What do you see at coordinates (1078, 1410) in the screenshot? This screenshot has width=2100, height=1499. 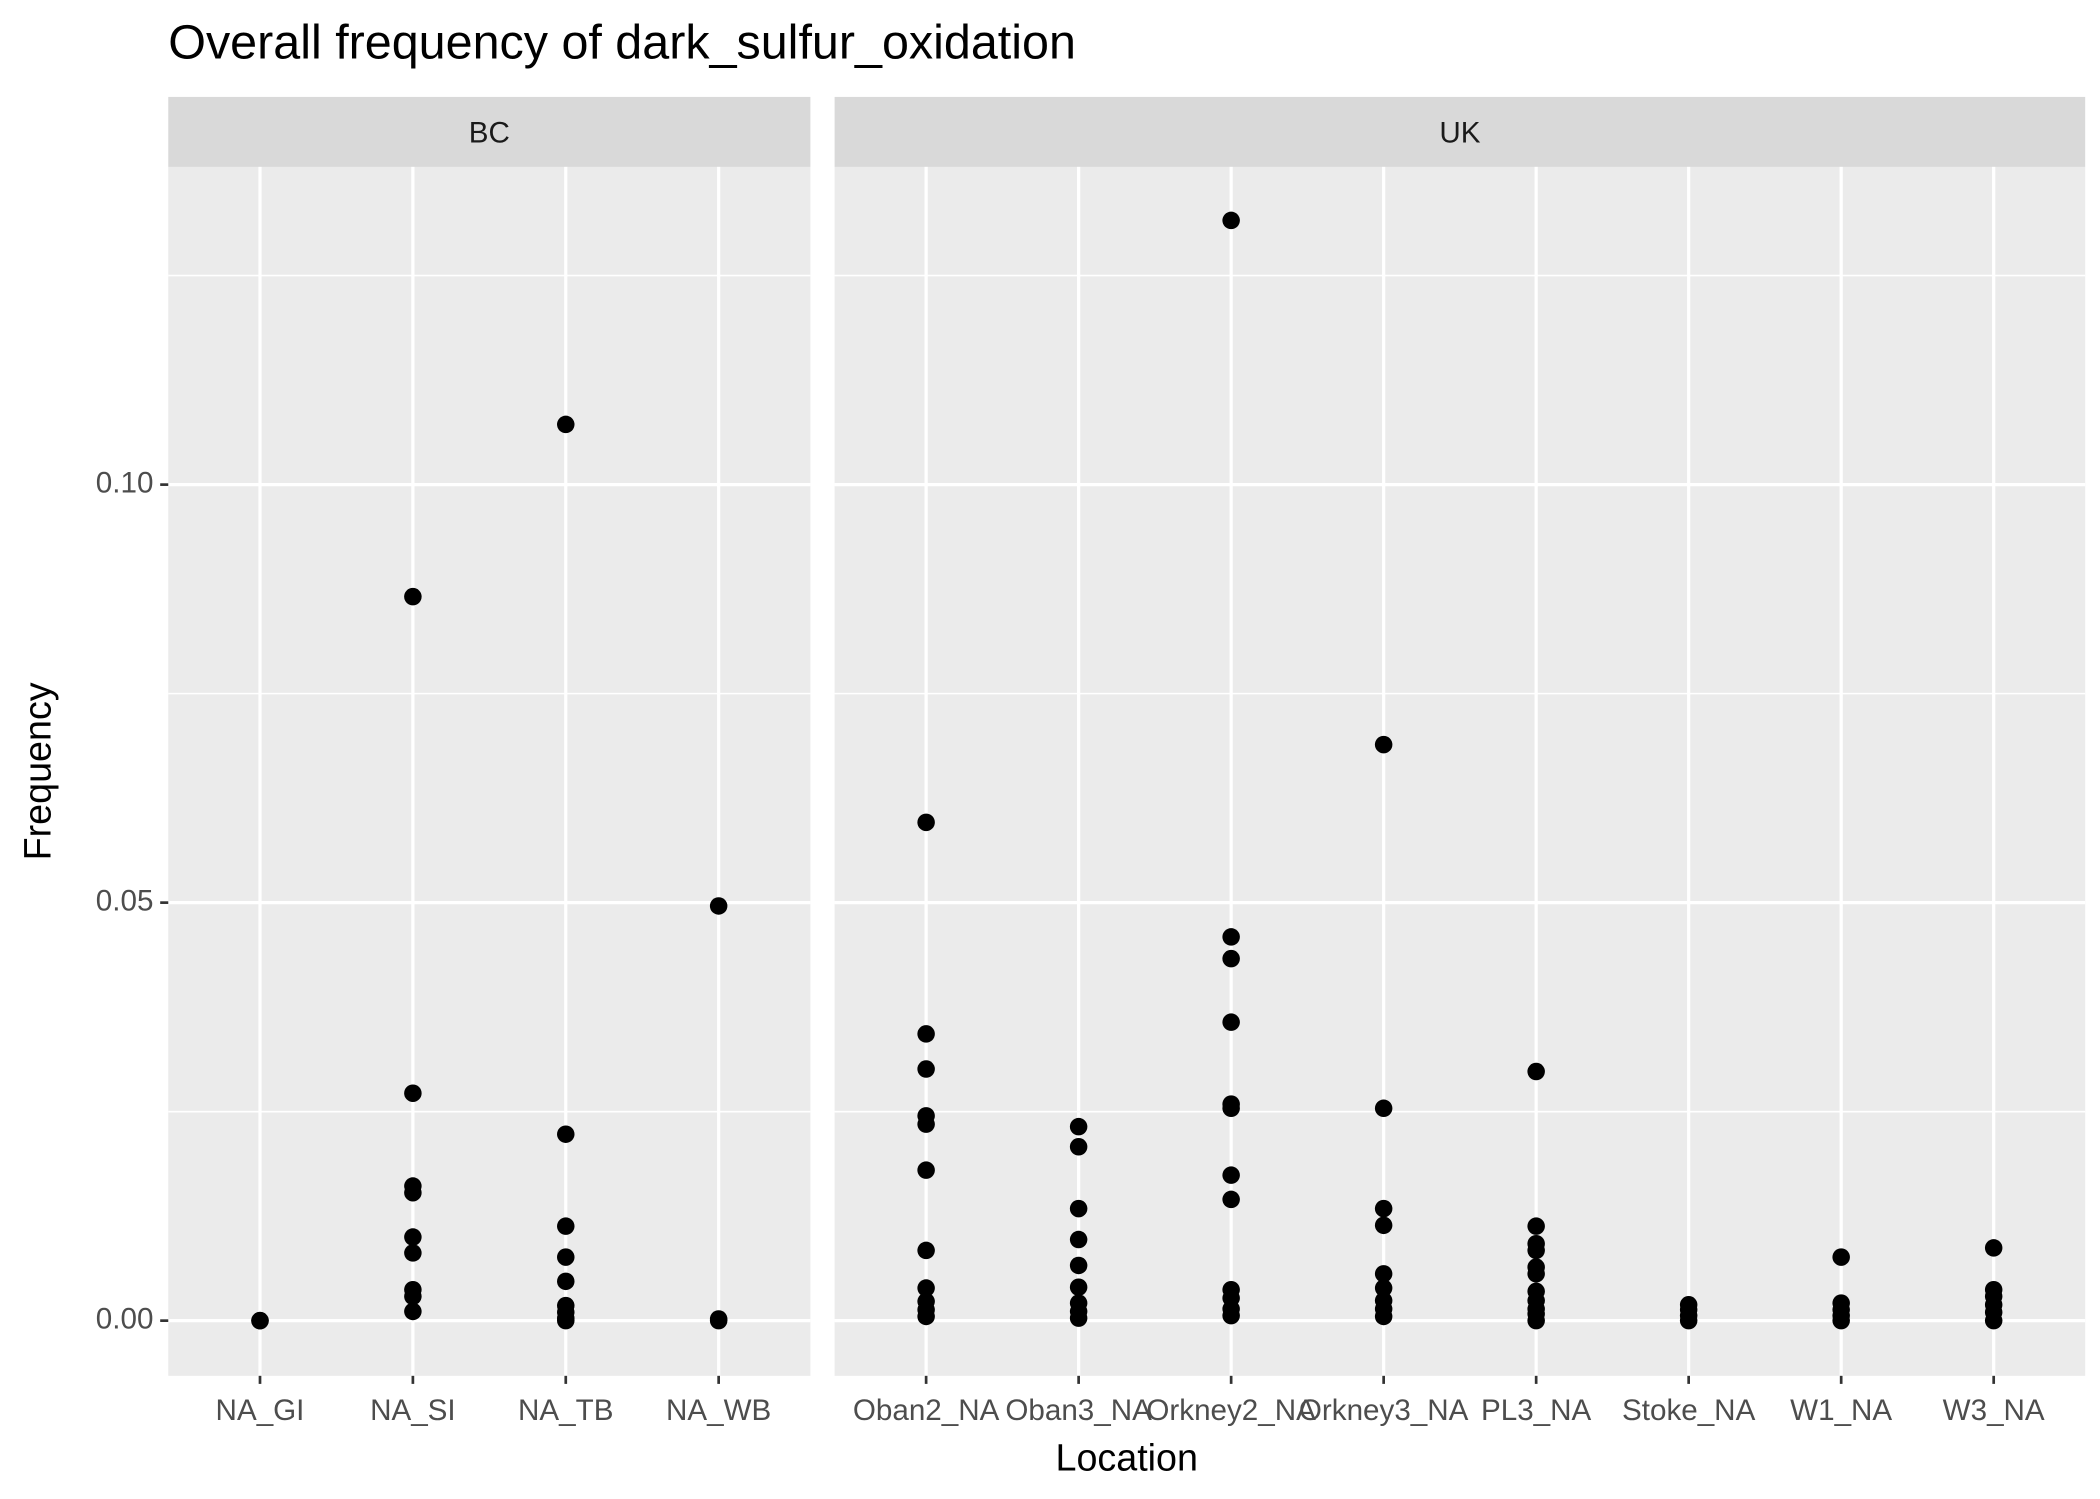 I see `x-tick-label: Oban3_NA` at bounding box center [1078, 1410].